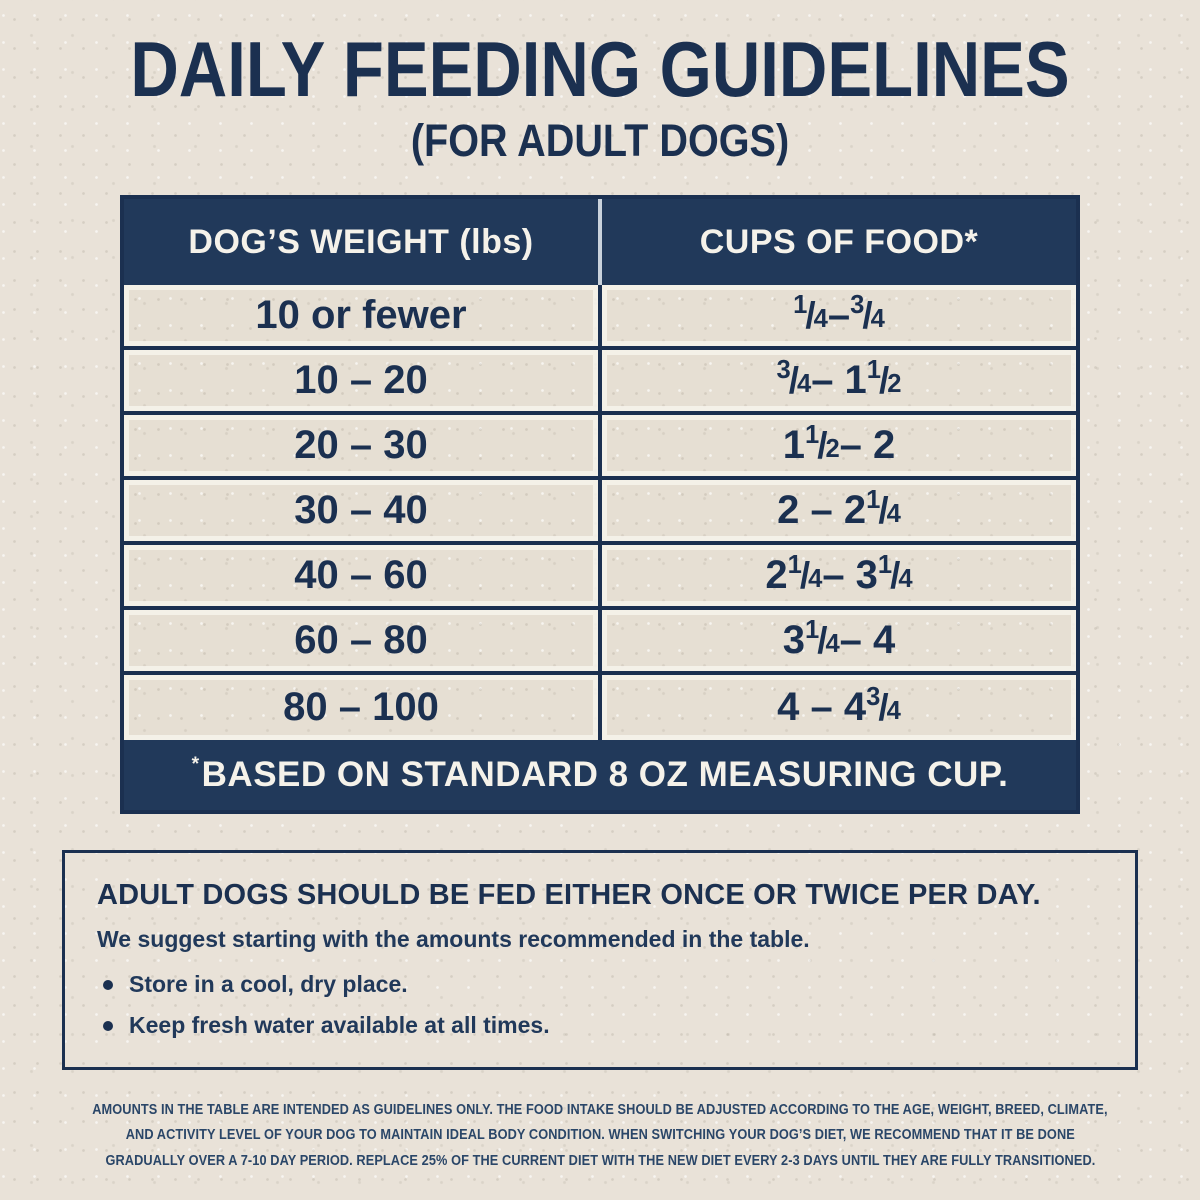 This screenshot has height=1200, width=1200. What do you see at coordinates (605, 774) in the screenshot?
I see `footnote-text: BASED ON STANDARD 8 OZ MEASURING CUP.` at bounding box center [605, 774].